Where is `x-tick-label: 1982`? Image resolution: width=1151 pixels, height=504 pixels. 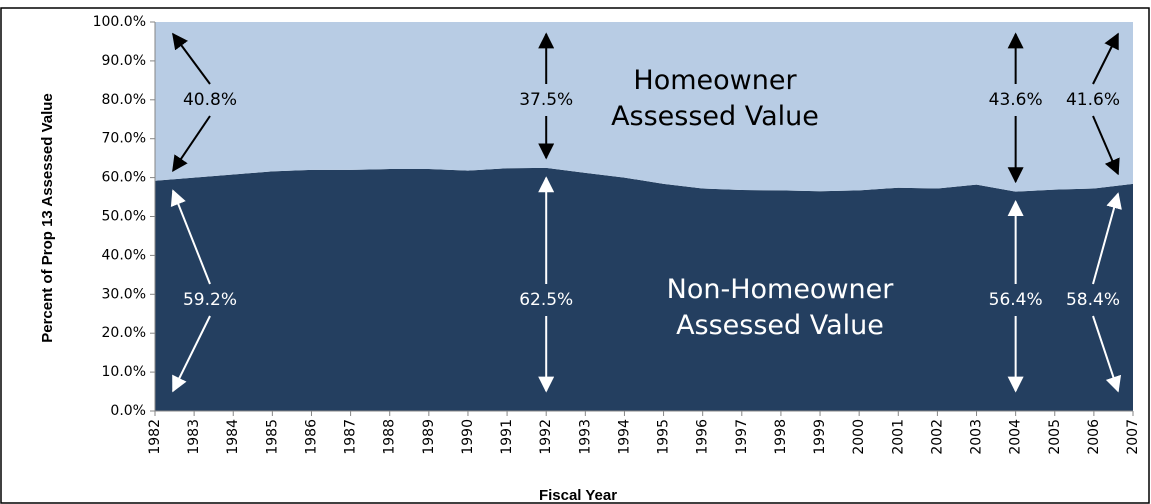 x-tick-label: 1982 is located at coordinates (155, 437).